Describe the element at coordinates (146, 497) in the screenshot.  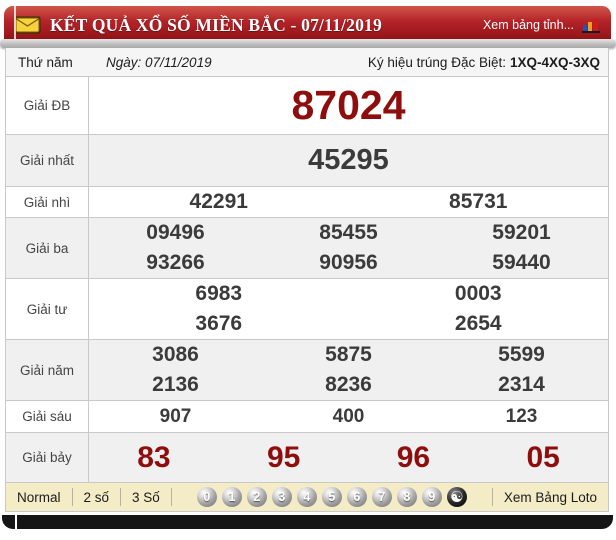
I see `mode-3so-button: 3 Số` at that location.